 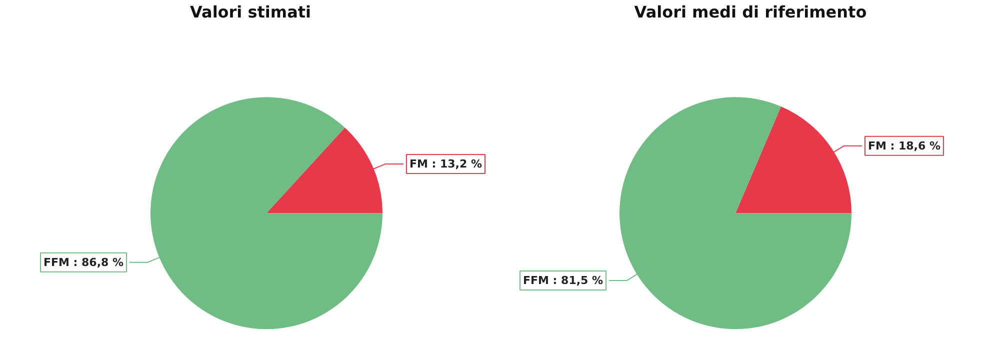 I want to click on chart-title: Valori medi di riferimento, so click(x=750, y=12).